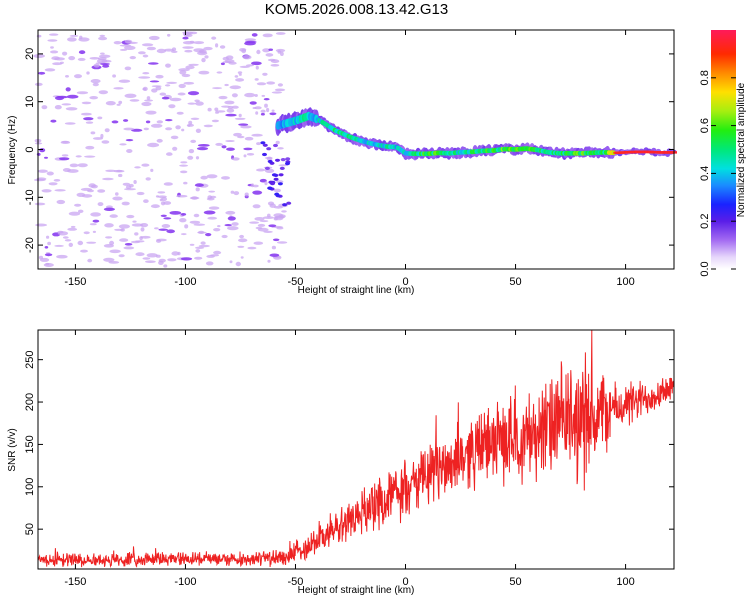 Image resolution: width=750 pixels, height=600 pixels. What do you see at coordinates (705, 268) in the screenshot?
I see `colorbar-tick-label: 0.0` at bounding box center [705, 268].